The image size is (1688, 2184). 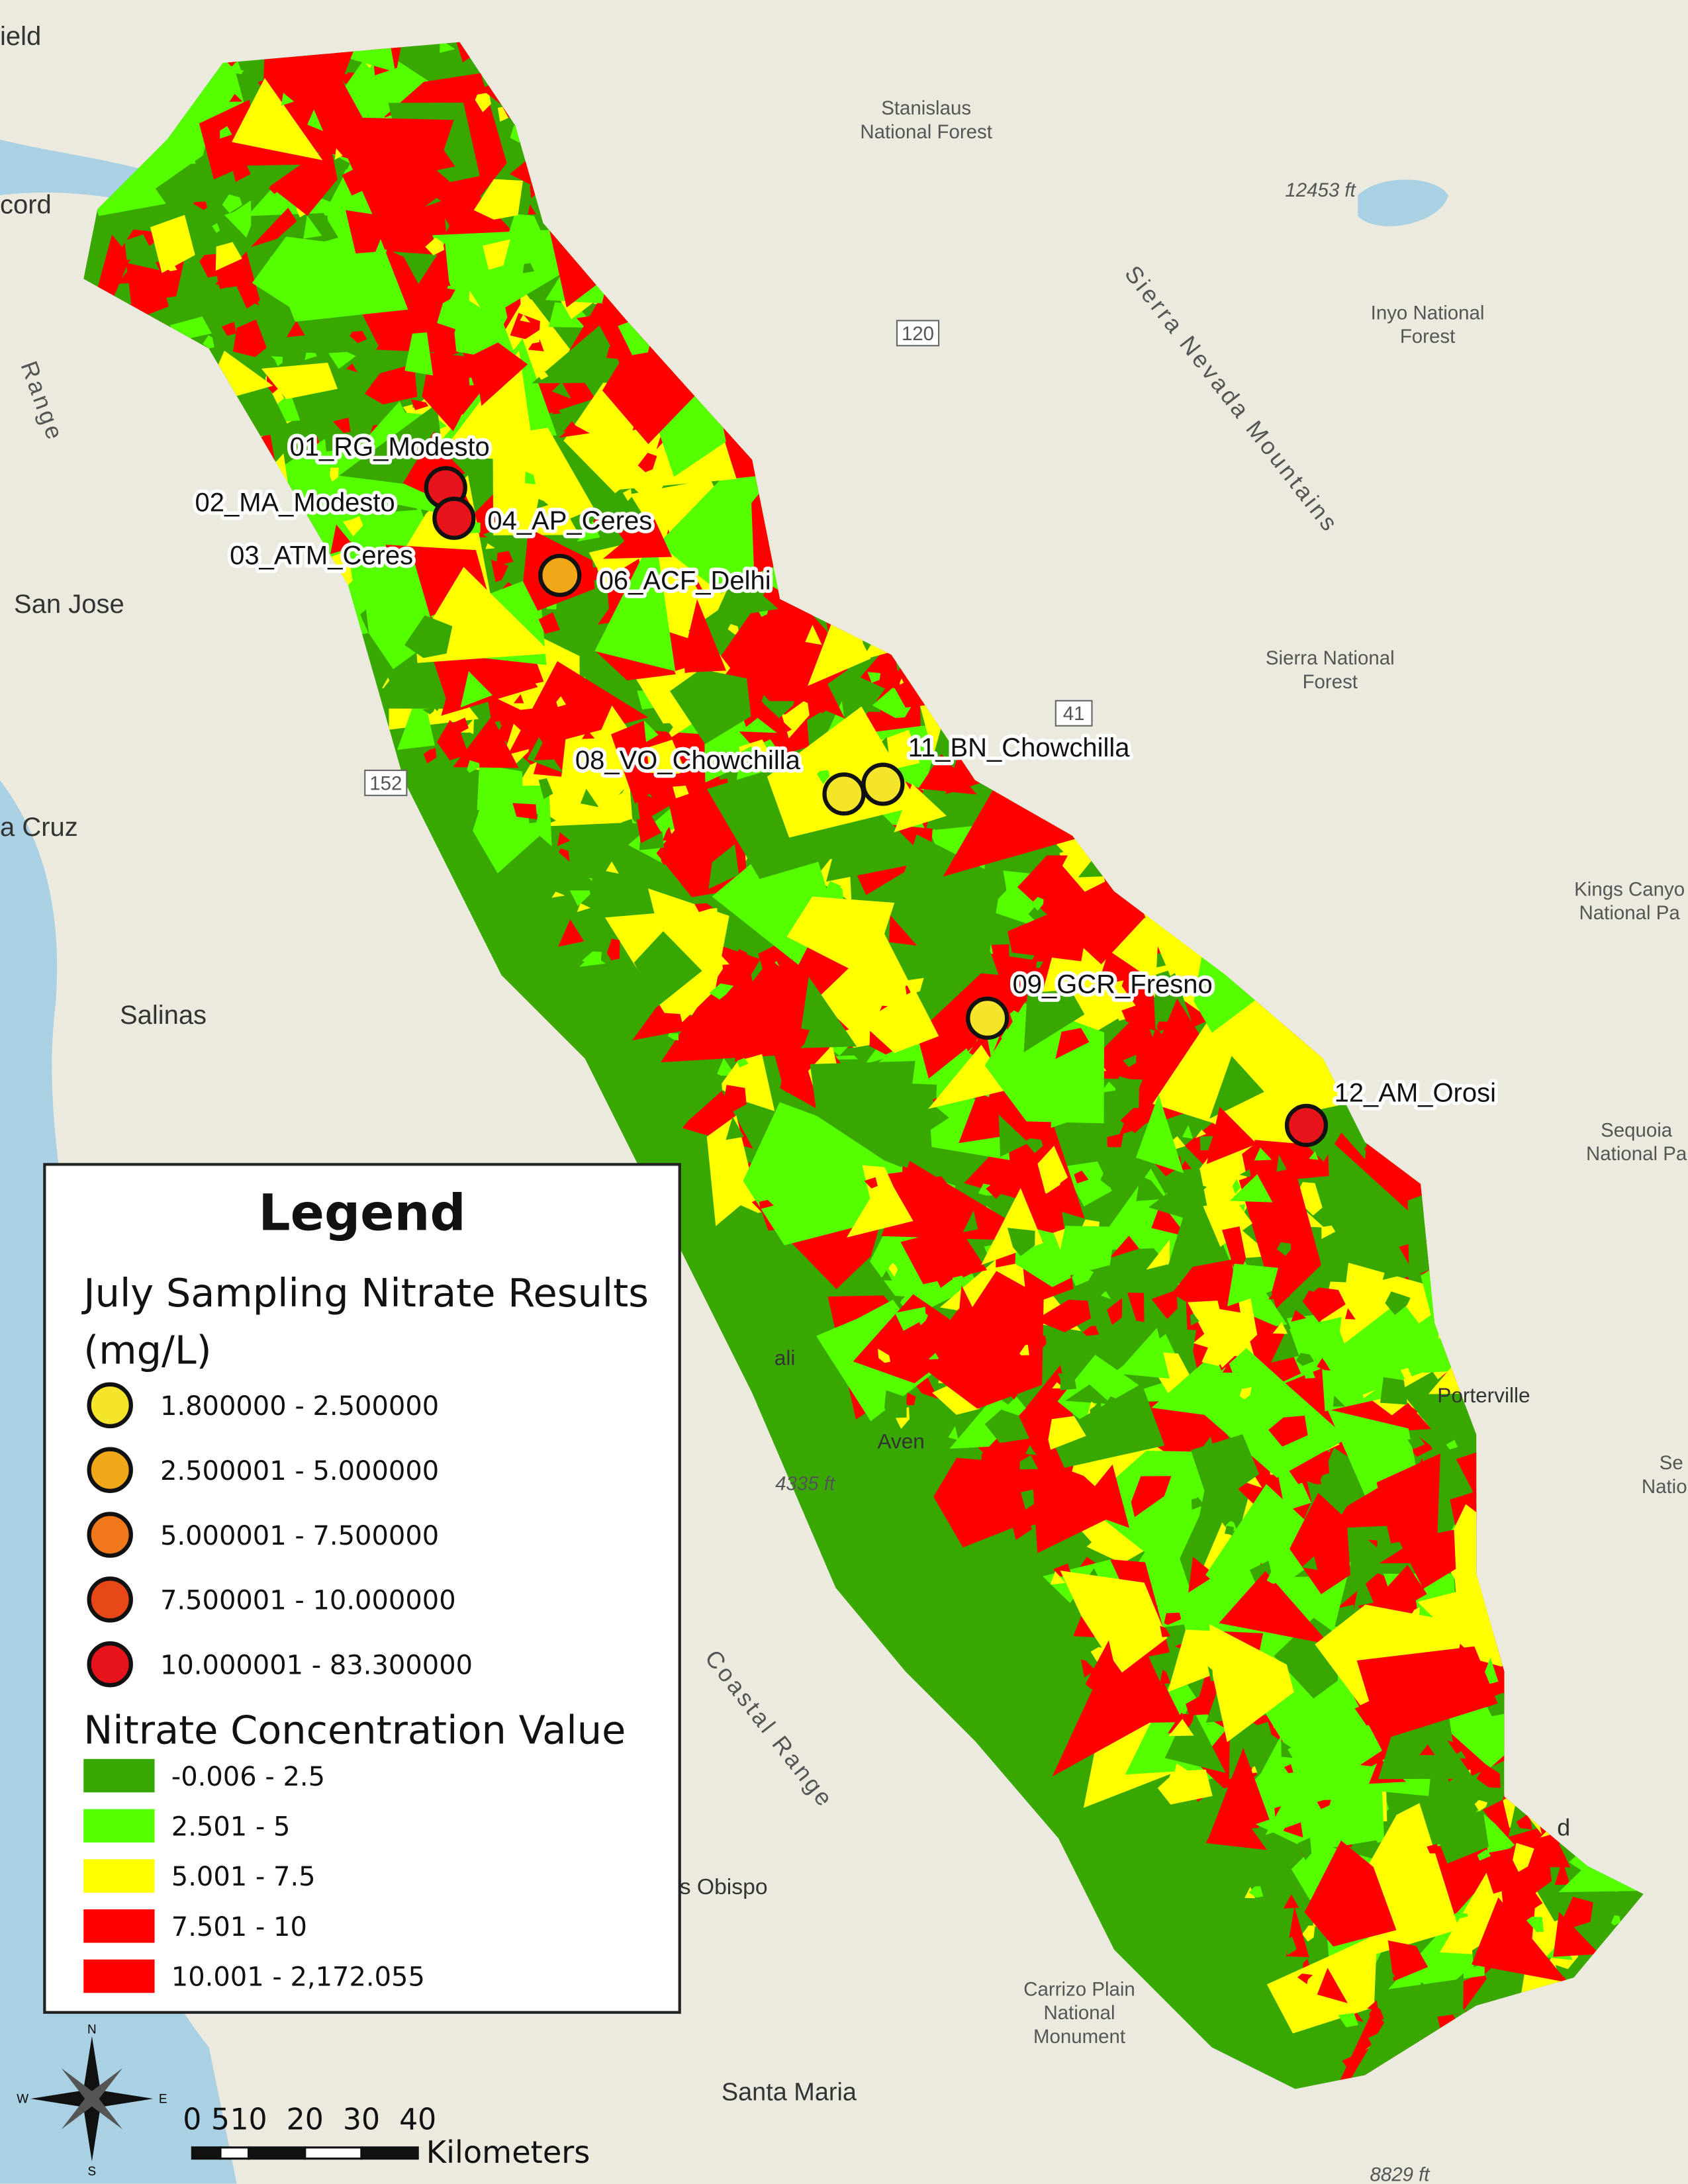 I want to click on legend-symbol, so click(x=110, y=1405).